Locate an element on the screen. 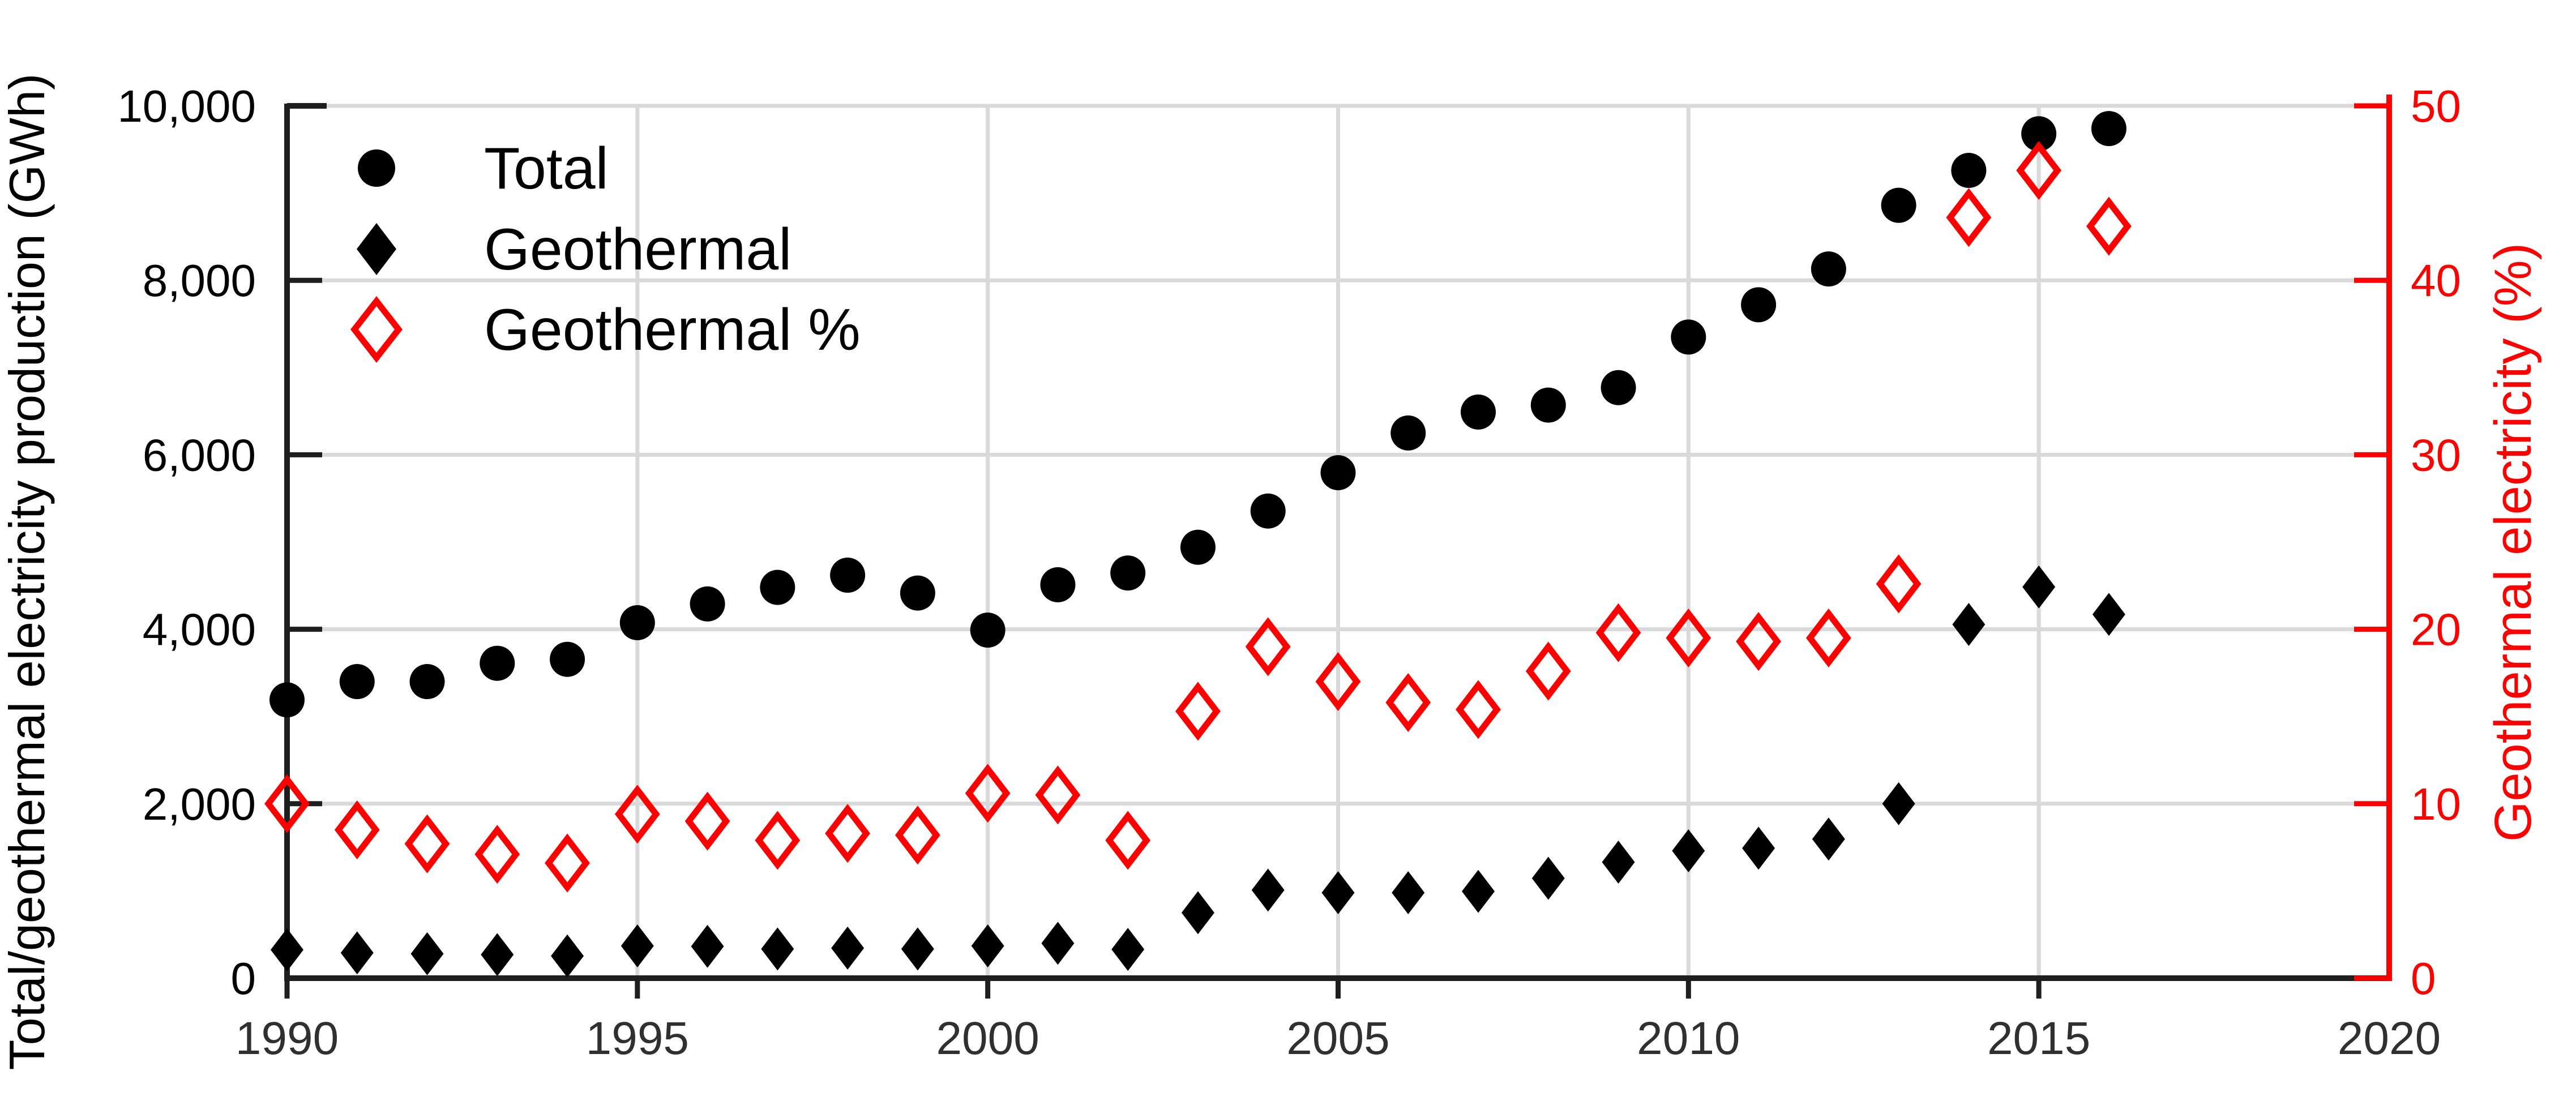  left-axis-tick-label: 10,000 is located at coordinates (186, 106).